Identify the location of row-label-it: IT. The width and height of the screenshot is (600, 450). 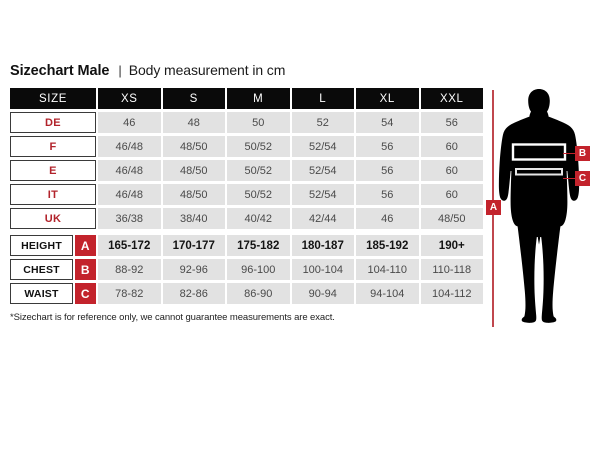
(53, 194).